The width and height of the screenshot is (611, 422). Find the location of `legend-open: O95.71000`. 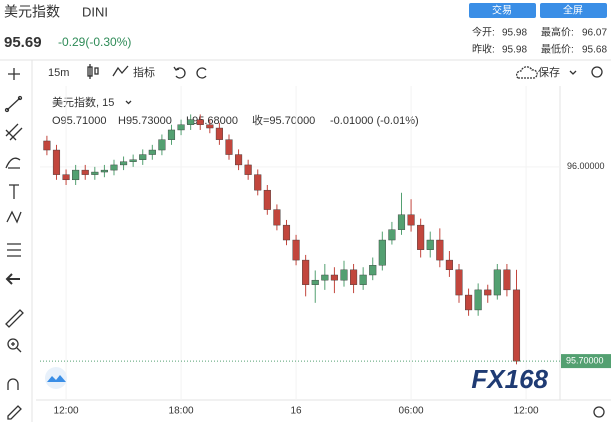

legend-open: O95.71000 is located at coordinates (79, 121).